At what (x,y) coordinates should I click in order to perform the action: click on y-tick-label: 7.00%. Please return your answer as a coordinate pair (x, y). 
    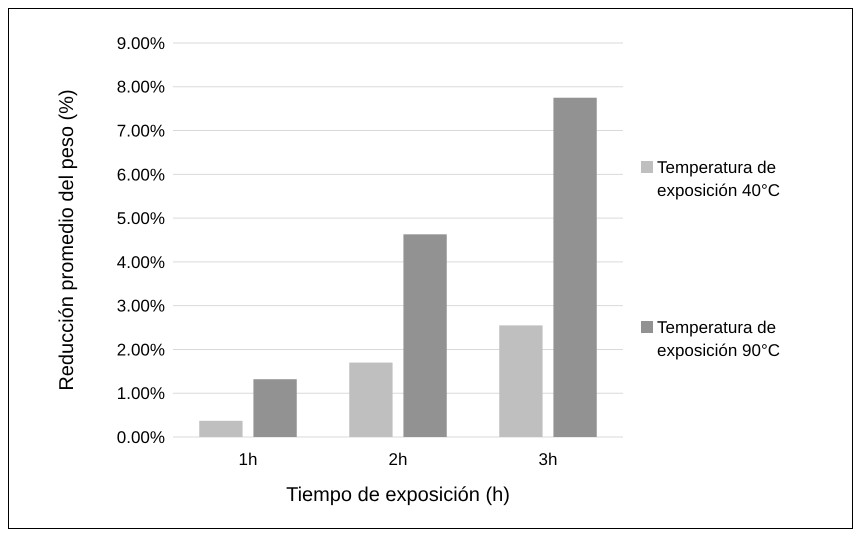
    Looking at the image, I should click on (140, 131).